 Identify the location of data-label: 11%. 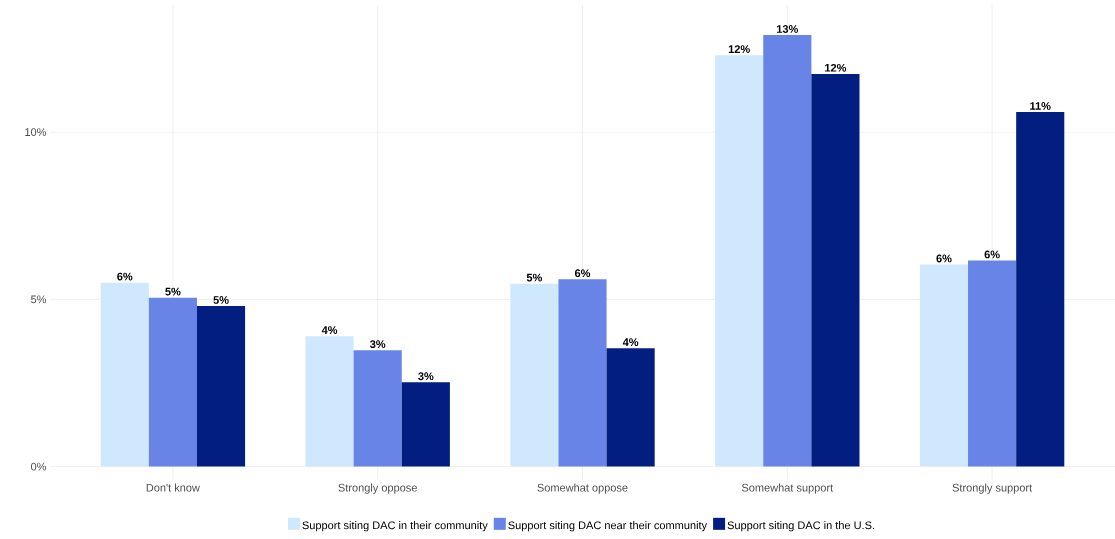
(1040, 106).